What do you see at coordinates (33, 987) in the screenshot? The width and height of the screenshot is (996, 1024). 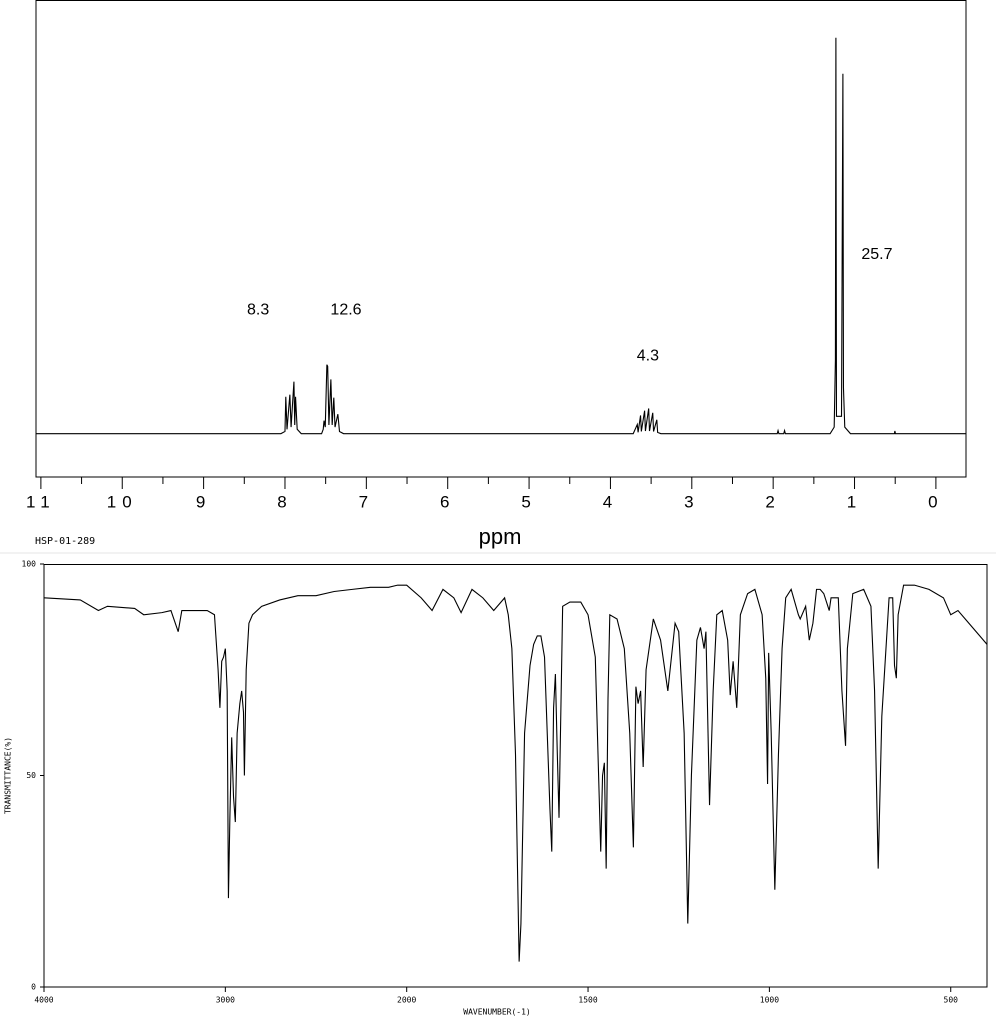 I see `y-tick-label: 0` at bounding box center [33, 987].